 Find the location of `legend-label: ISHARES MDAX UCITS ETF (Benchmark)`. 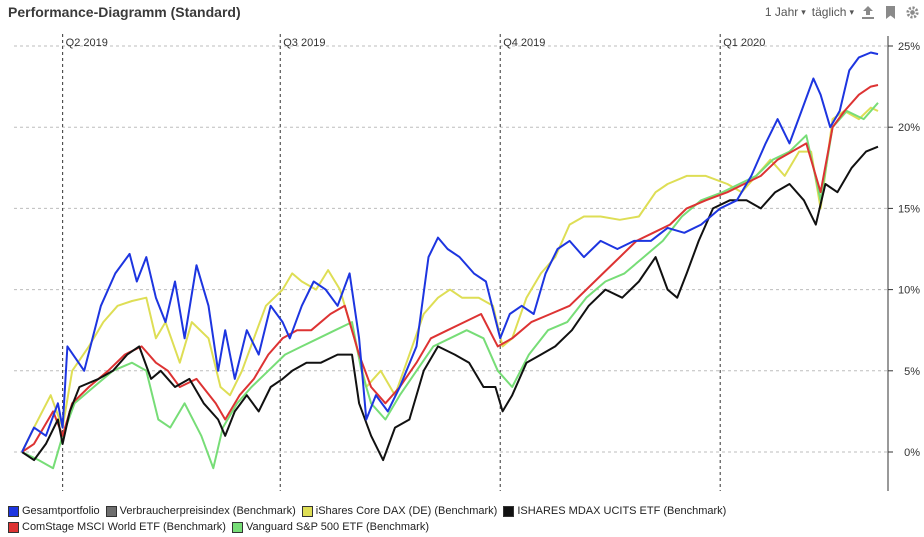

legend-label: ISHARES MDAX UCITS ETF (Benchmark) is located at coordinates (622, 511).